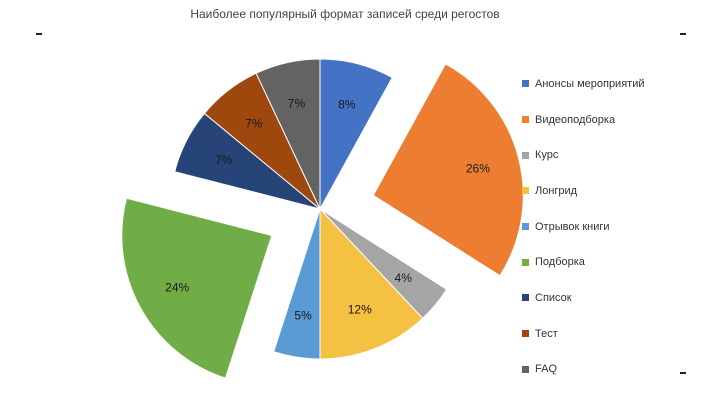 The height and width of the screenshot is (405, 720). I want to click on legend-item-6: Подборка, so click(583, 262).